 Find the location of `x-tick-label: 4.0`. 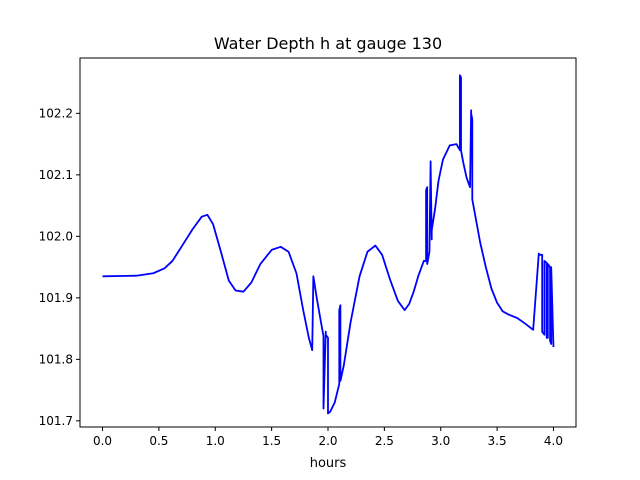

x-tick-label: 4.0 is located at coordinates (553, 441).